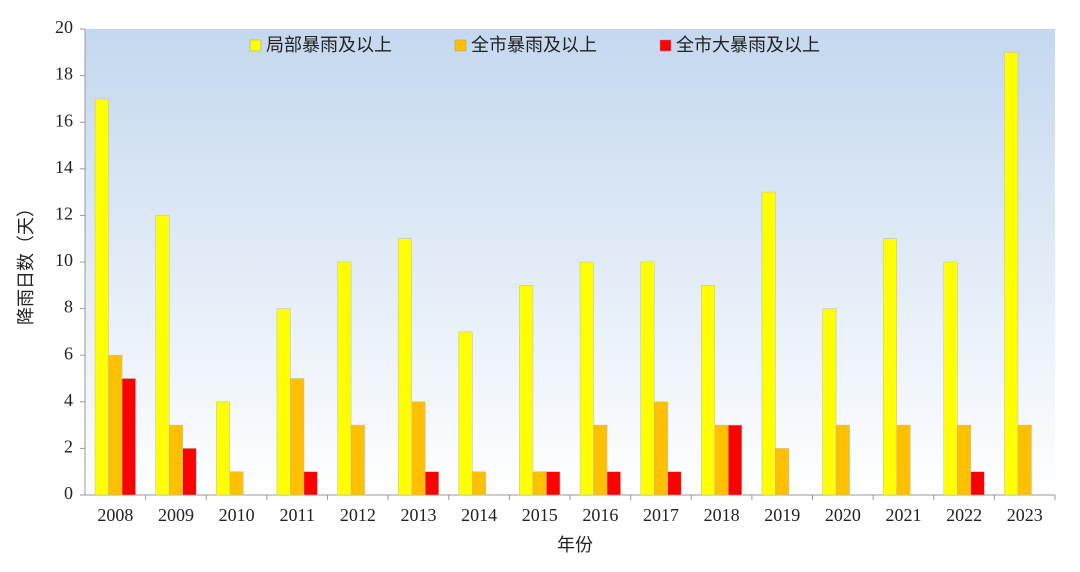 This screenshot has height=572, width=1080. I want to click on x-tick-label: 2011, so click(297, 515).